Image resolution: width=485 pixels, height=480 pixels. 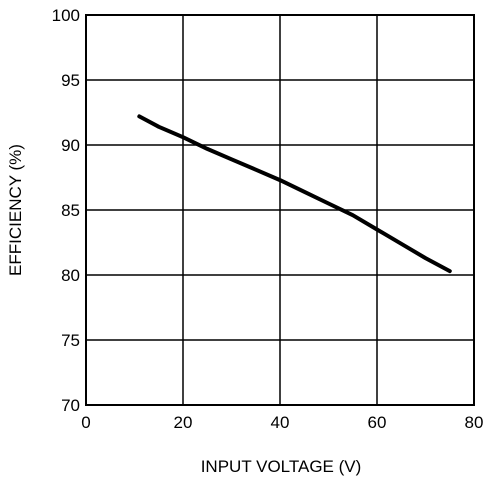 I want to click on y-tick-labels: 70 75 80 85 90 95 100, so click(x=66, y=210).